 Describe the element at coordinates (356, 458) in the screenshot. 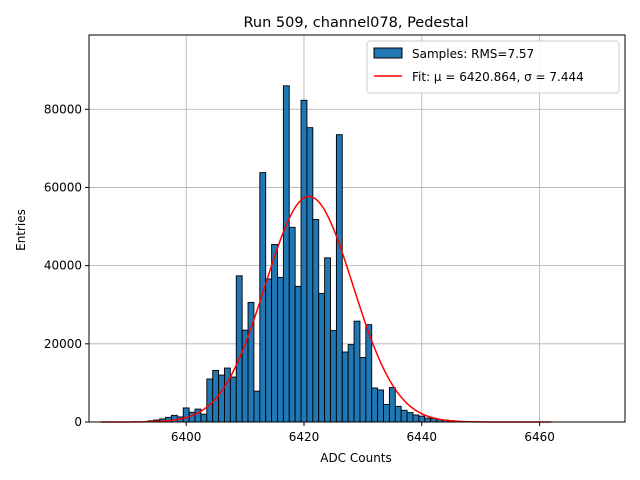

I see `x-axis-label: ADC Counts` at that location.